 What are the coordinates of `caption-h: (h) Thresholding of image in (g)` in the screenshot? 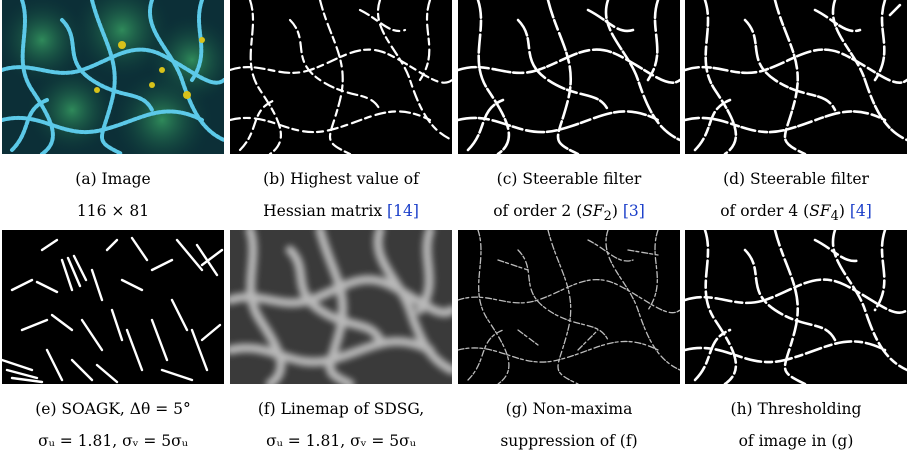 It's located at (796, 425).